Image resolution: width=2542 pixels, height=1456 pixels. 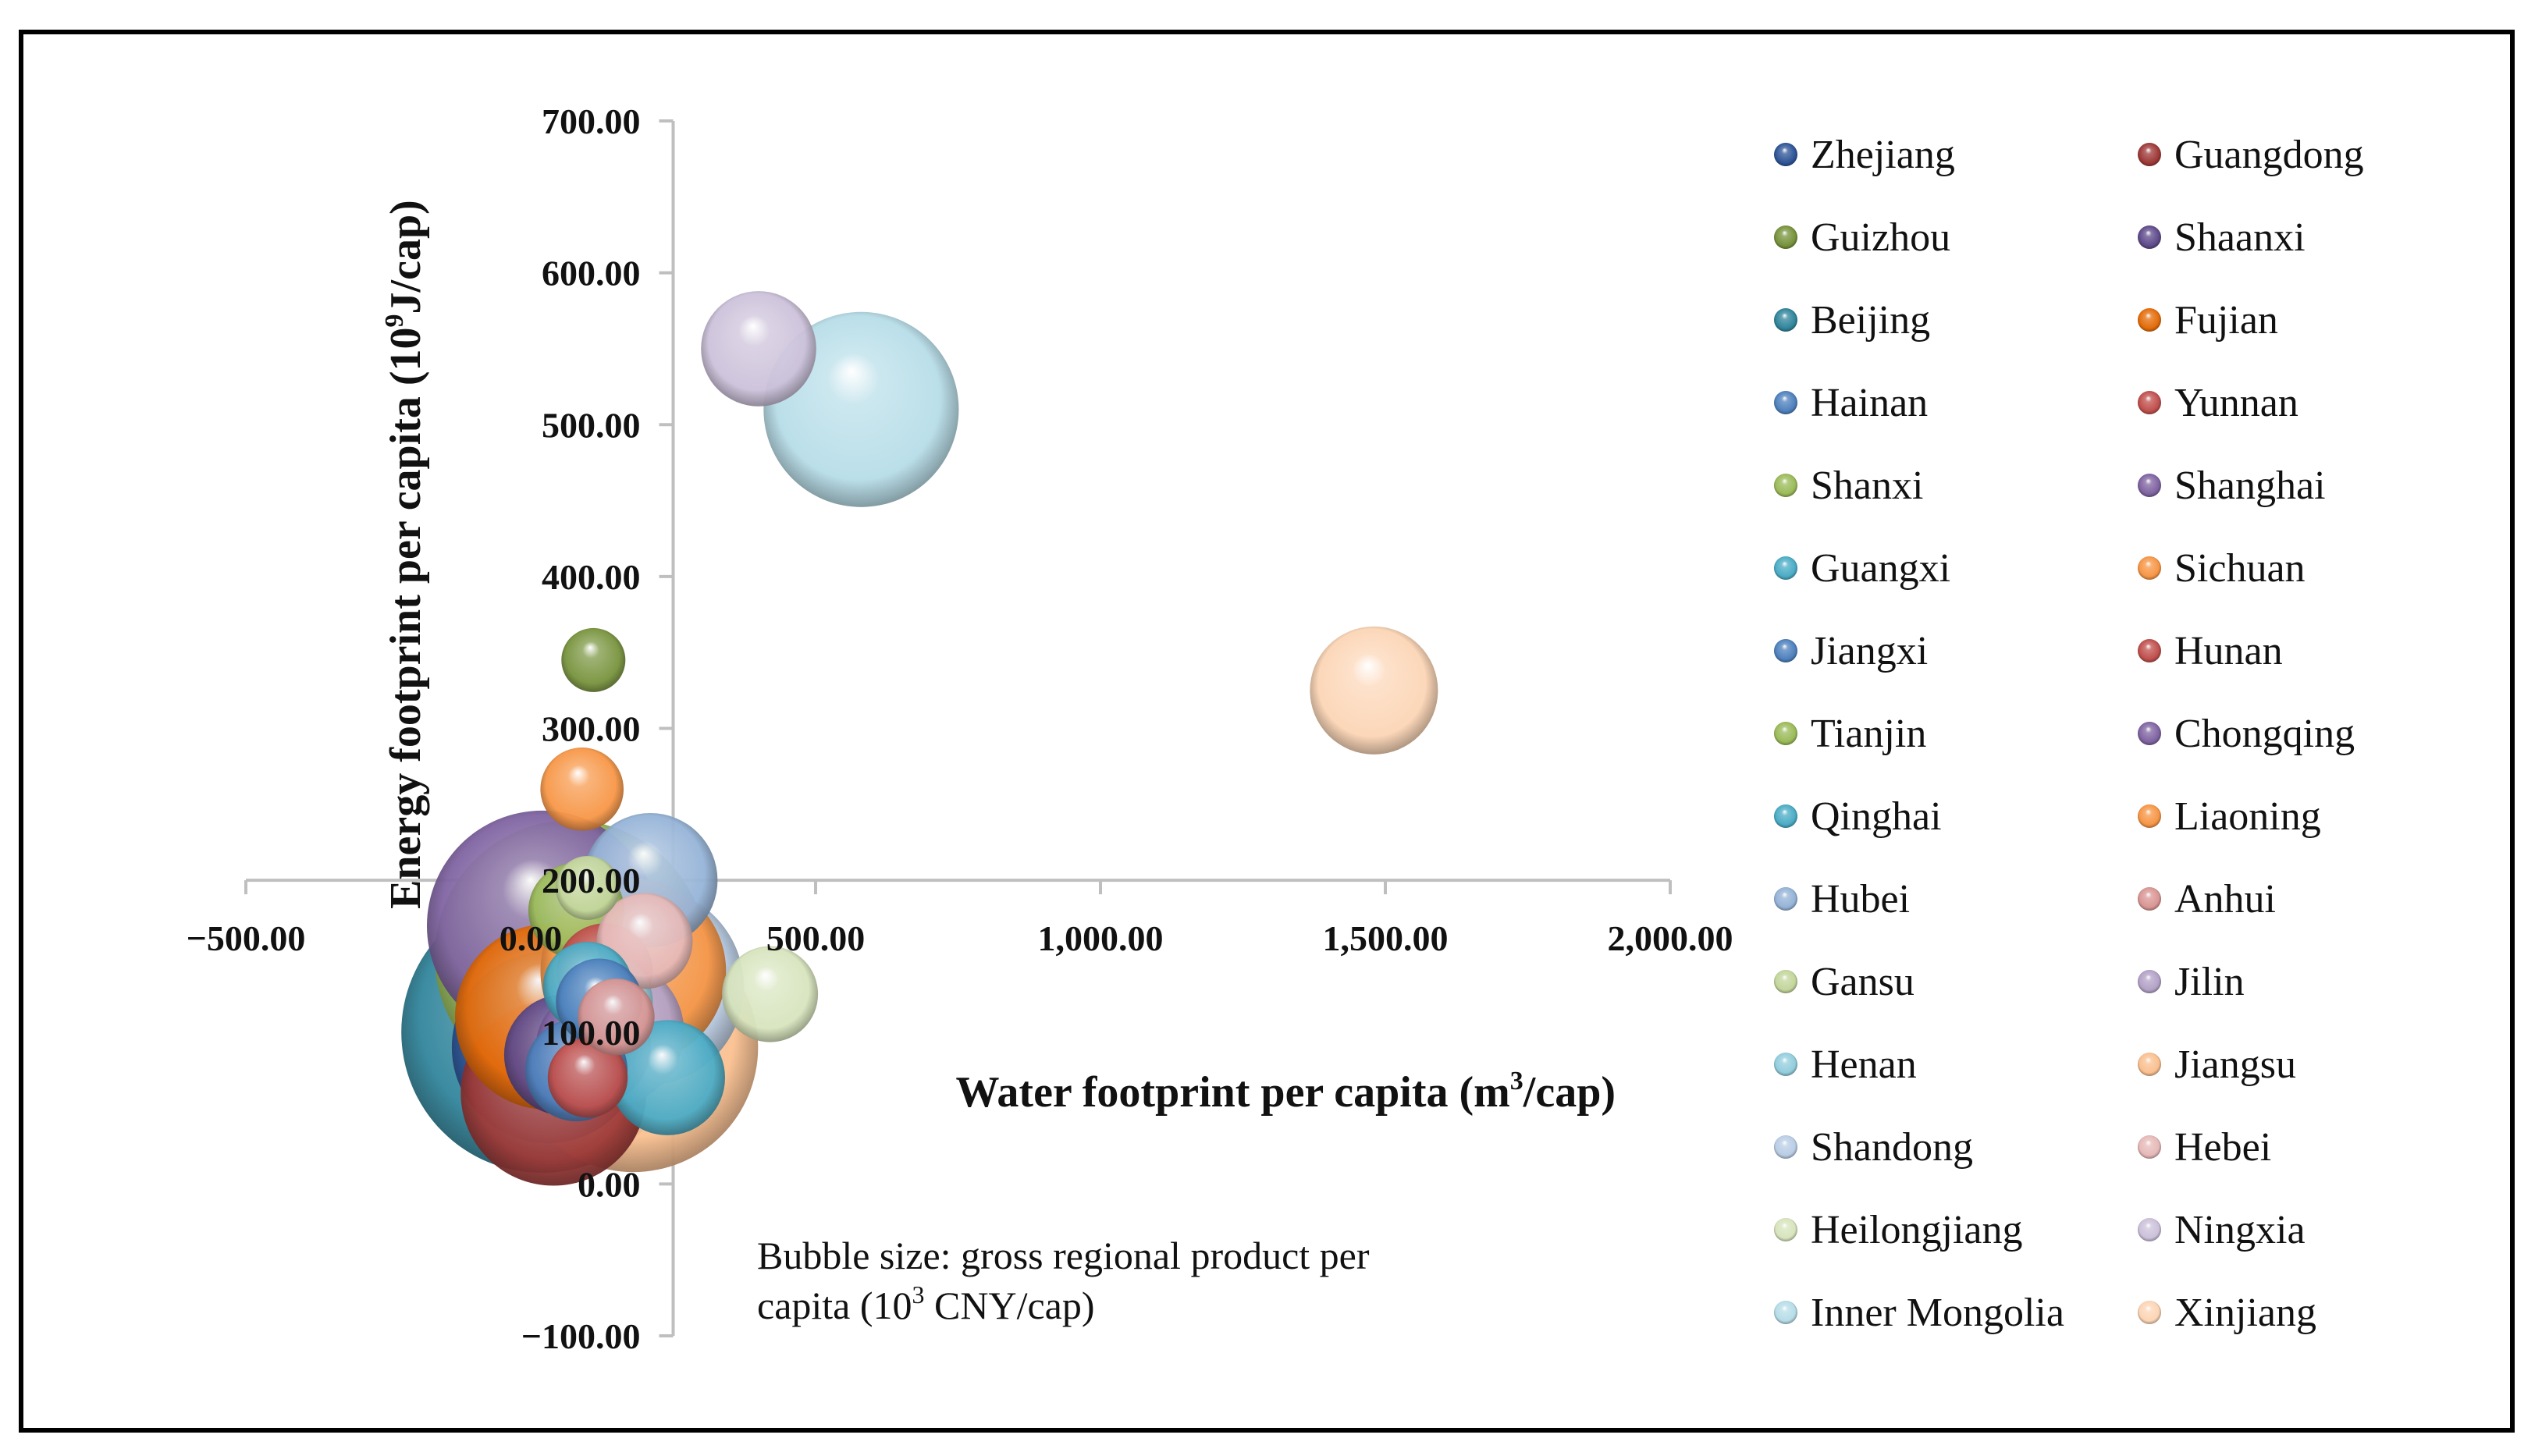 What do you see at coordinates (1374, 691) in the screenshot?
I see `bubble-xinjiang` at bounding box center [1374, 691].